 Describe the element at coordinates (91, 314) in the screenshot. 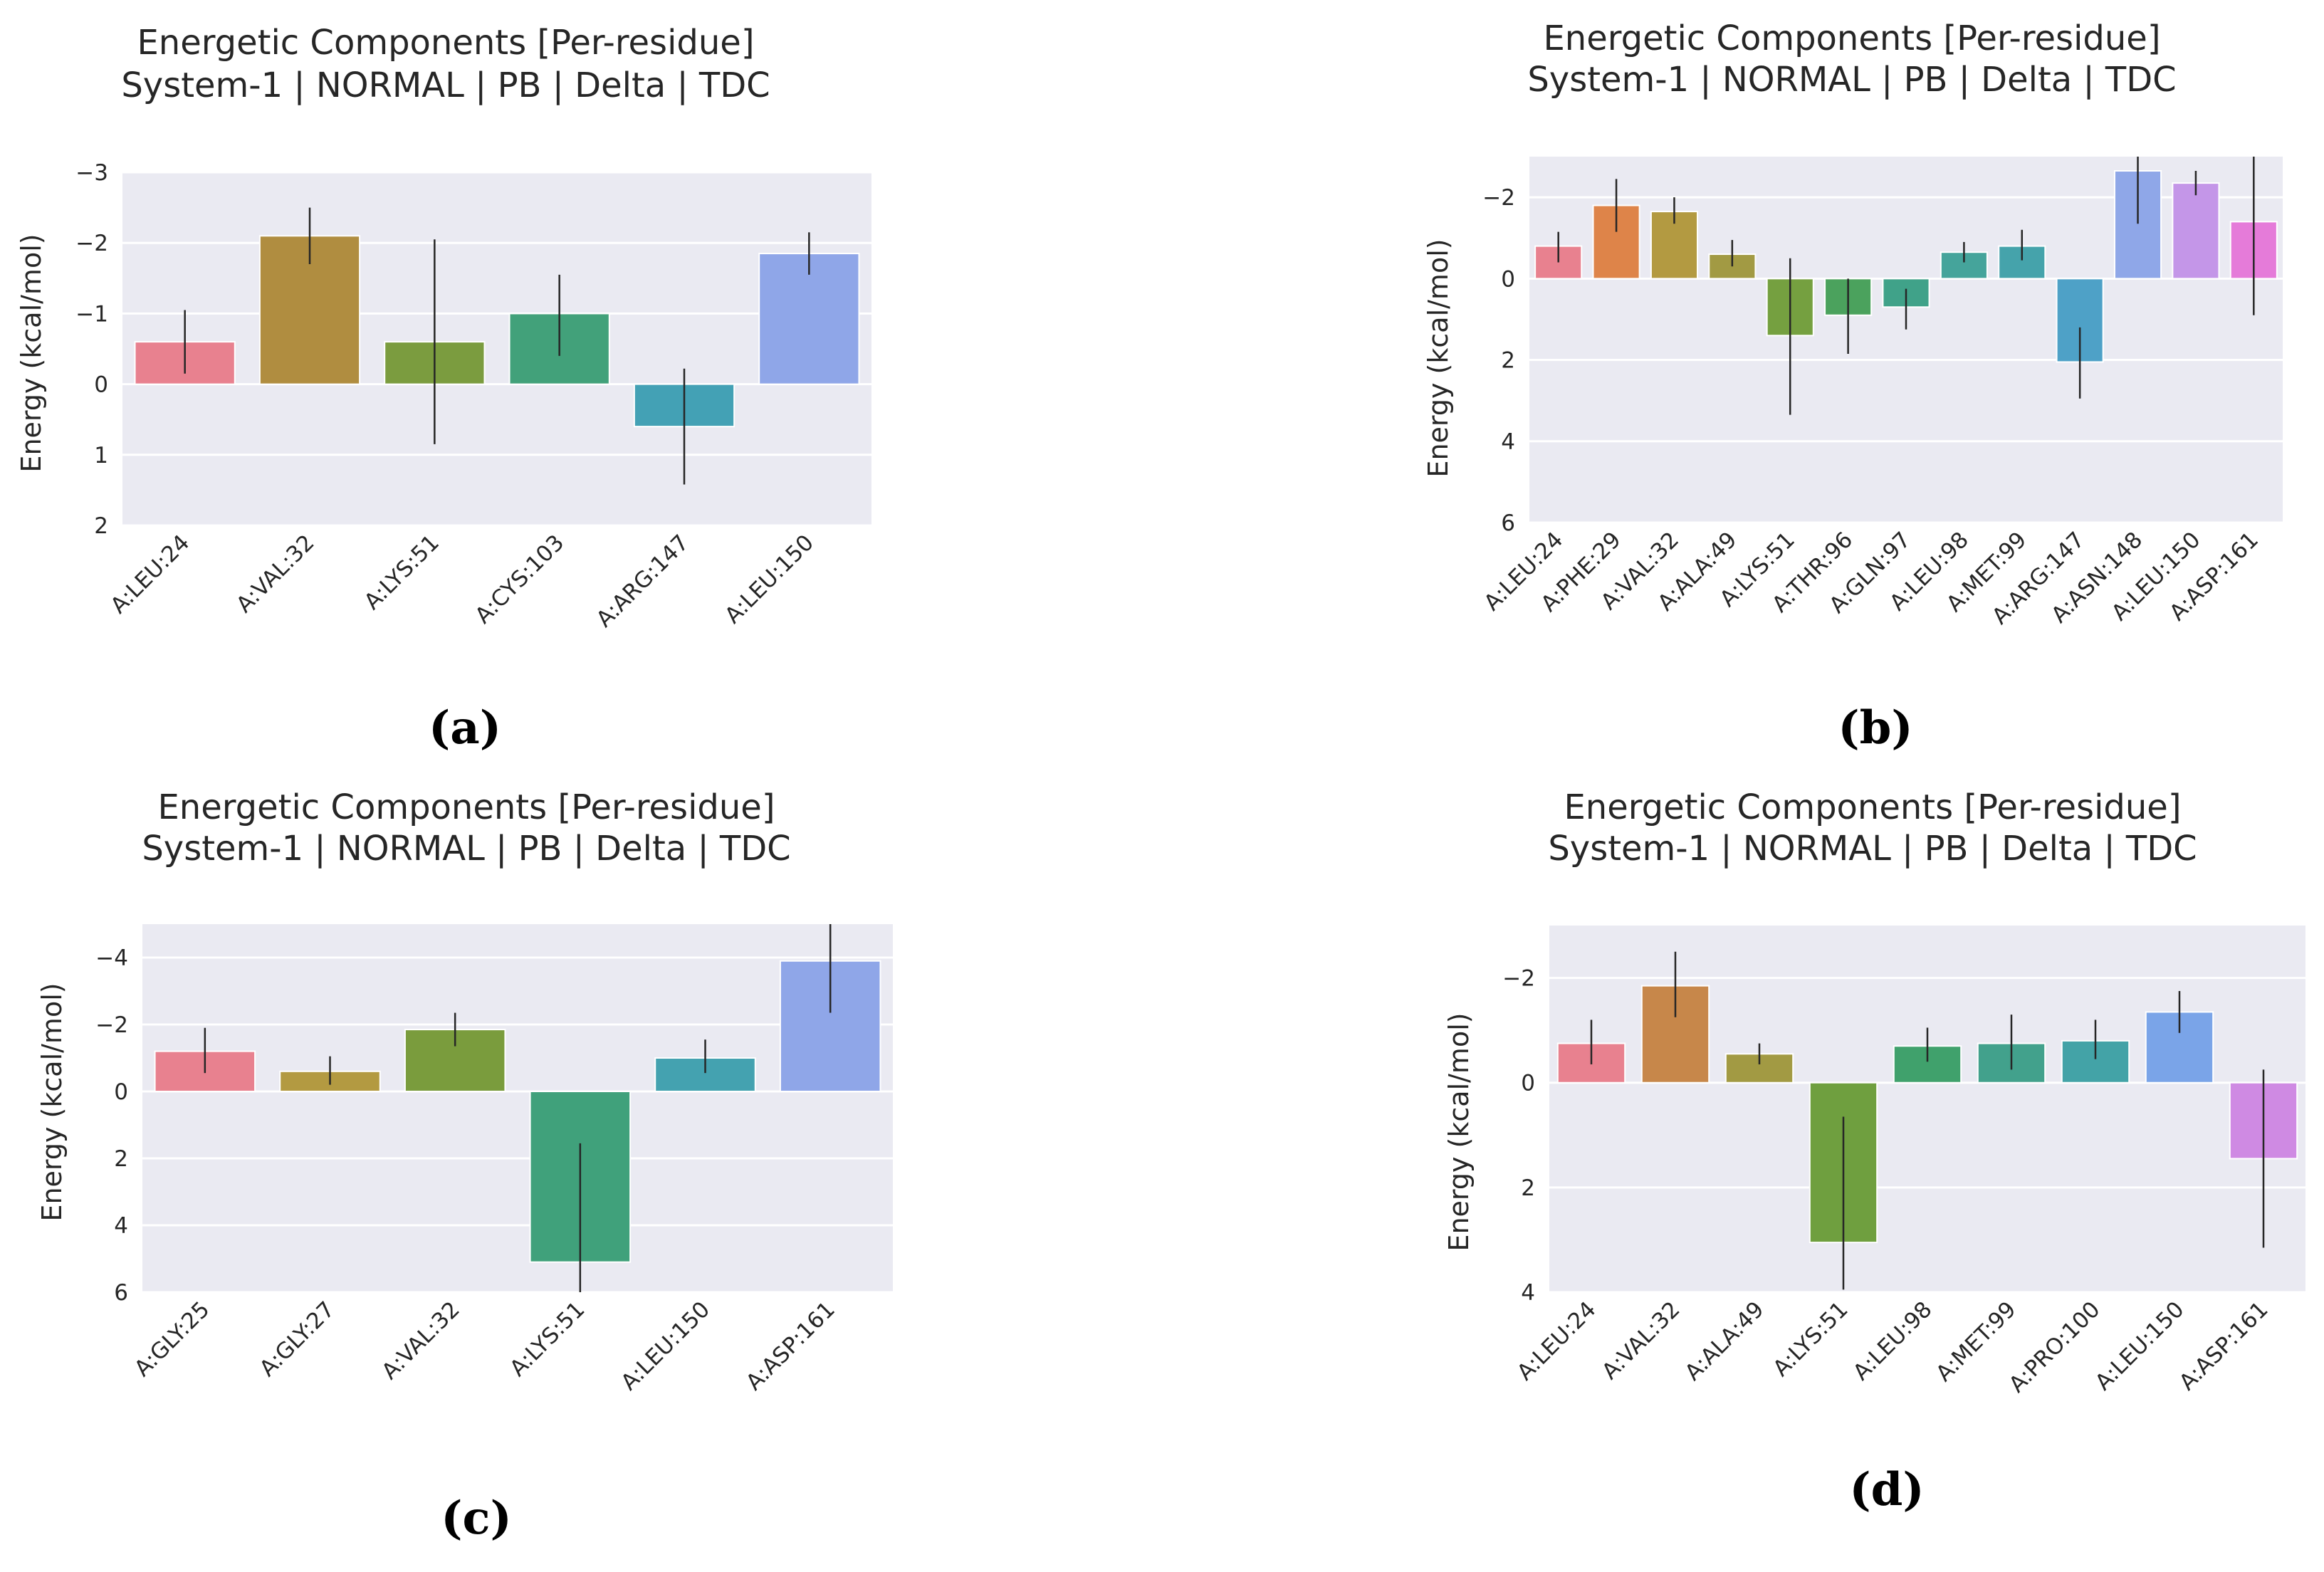

I see `y-tick-label: −1` at that location.